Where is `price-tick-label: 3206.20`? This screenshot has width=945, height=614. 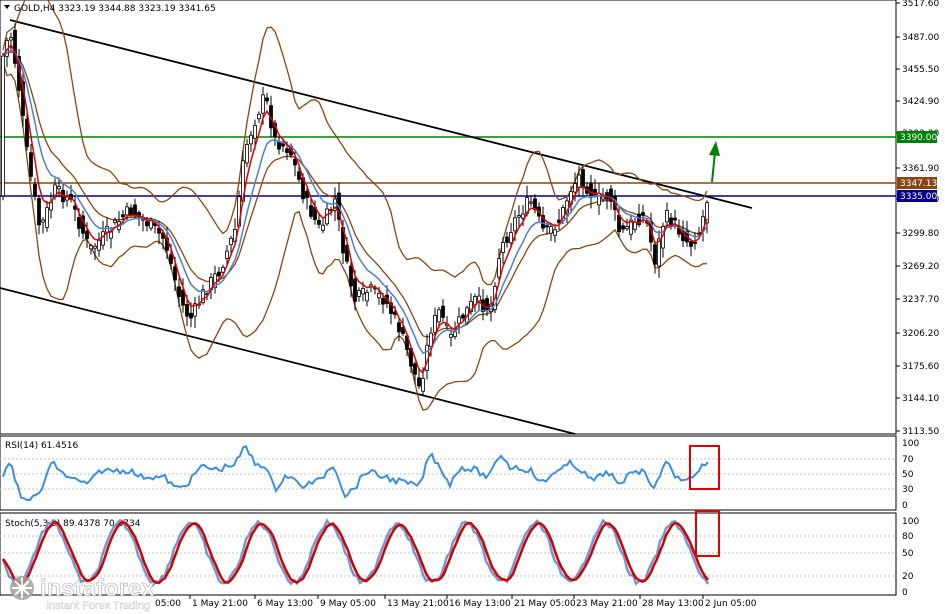 price-tick-label: 3206.20 is located at coordinates (920, 334).